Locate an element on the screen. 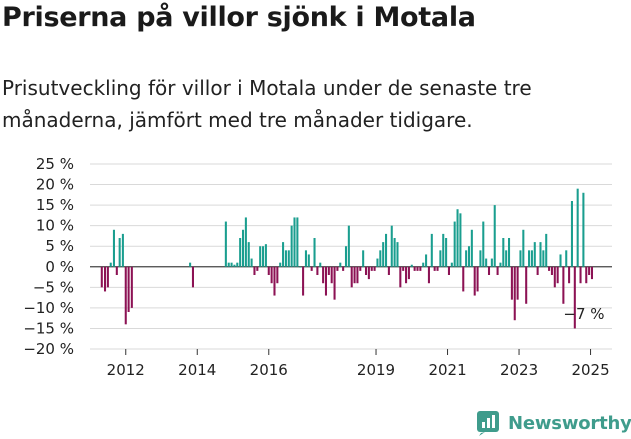 Image resolution: width=631 pixels, height=439 pixels. x-axis-ticks: 2012 2014 2016 2019 2021 2023 2025 is located at coordinates (358, 364).